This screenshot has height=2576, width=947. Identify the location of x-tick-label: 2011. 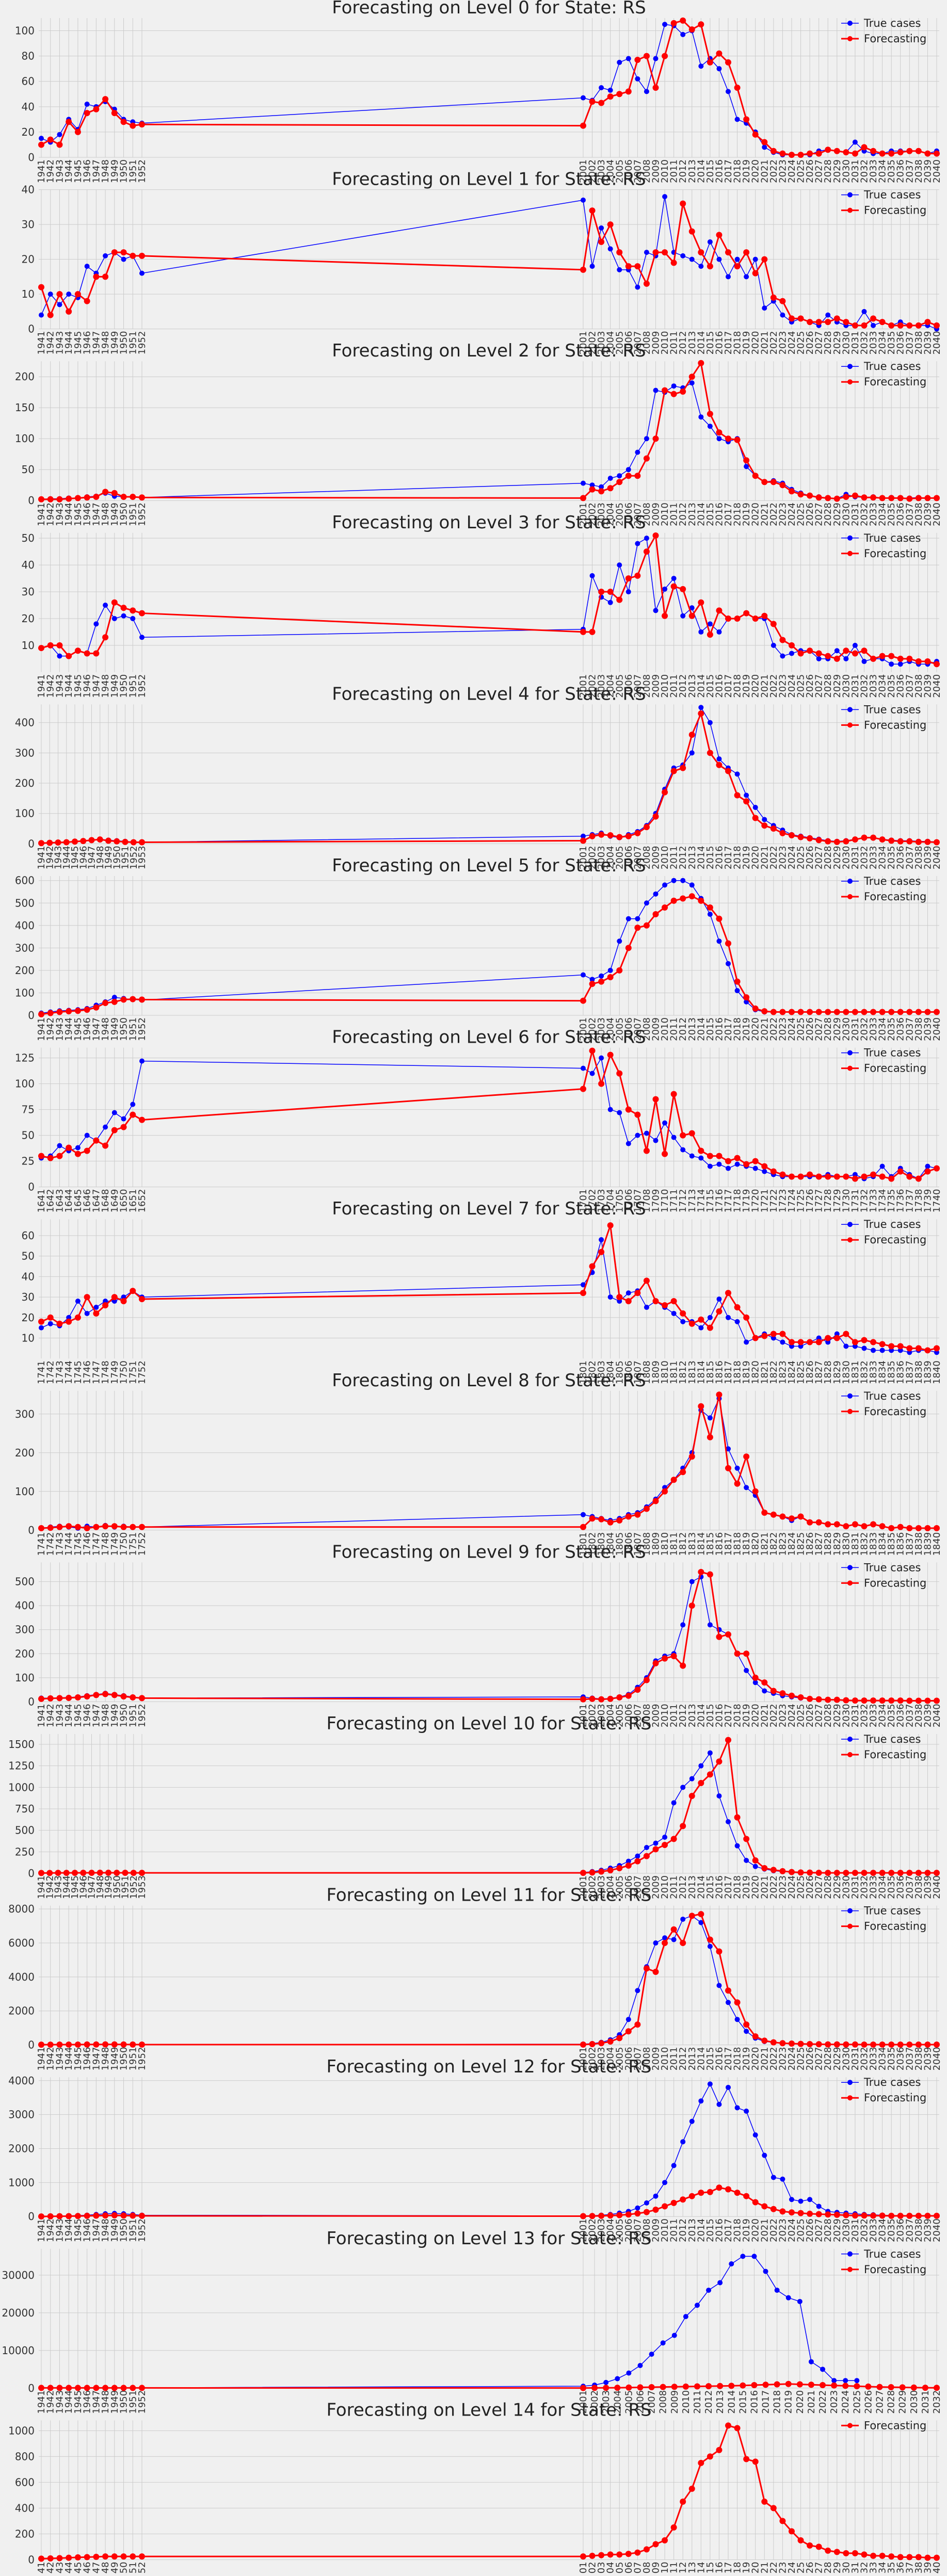
(674, 2230).